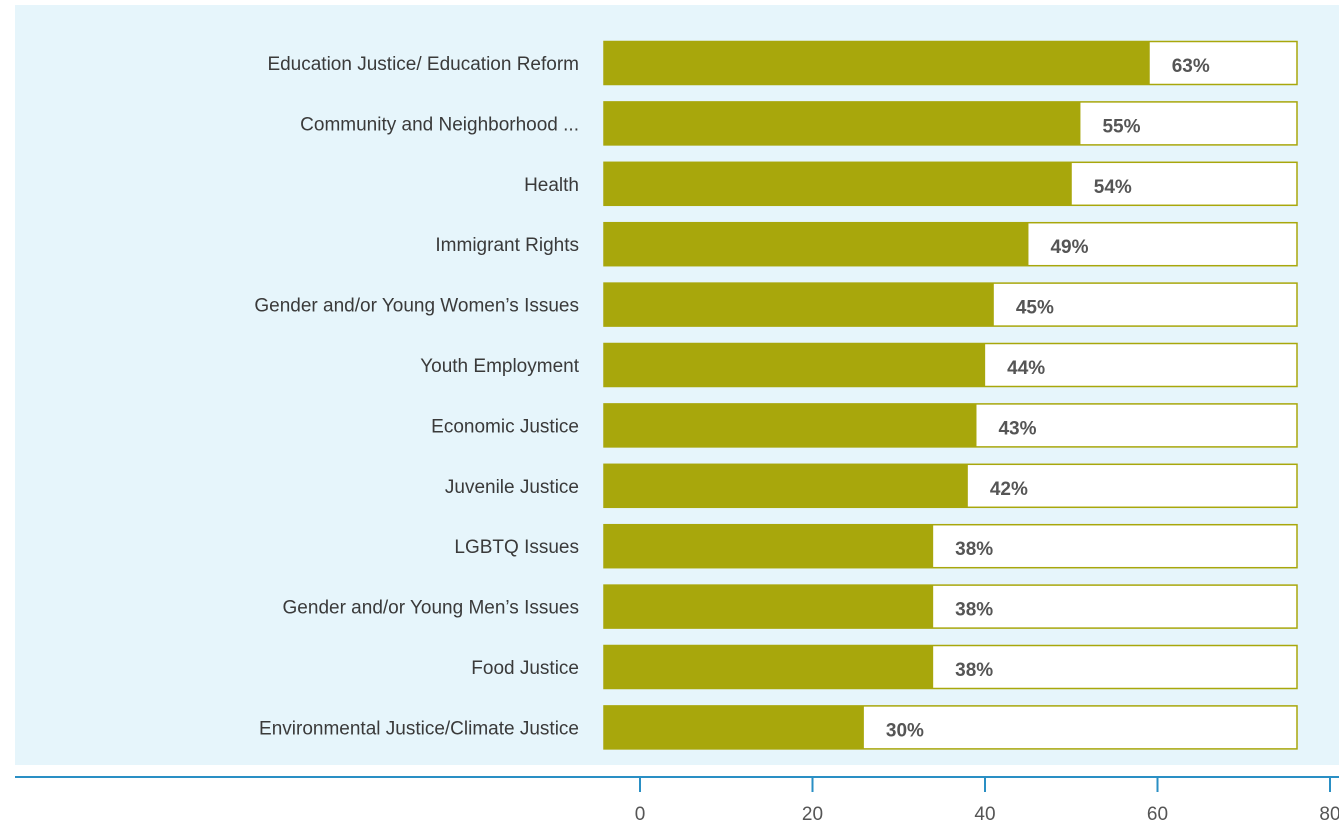 Image resolution: width=1339 pixels, height=828 pixels. Describe the element at coordinates (507, 245) in the screenshot. I see `category-label: Immigrant Rights` at that location.